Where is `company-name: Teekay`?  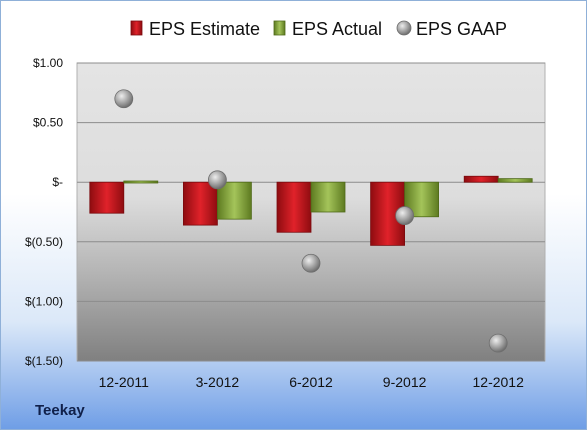
company-name: Teekay is located at coordinates (60, 410).